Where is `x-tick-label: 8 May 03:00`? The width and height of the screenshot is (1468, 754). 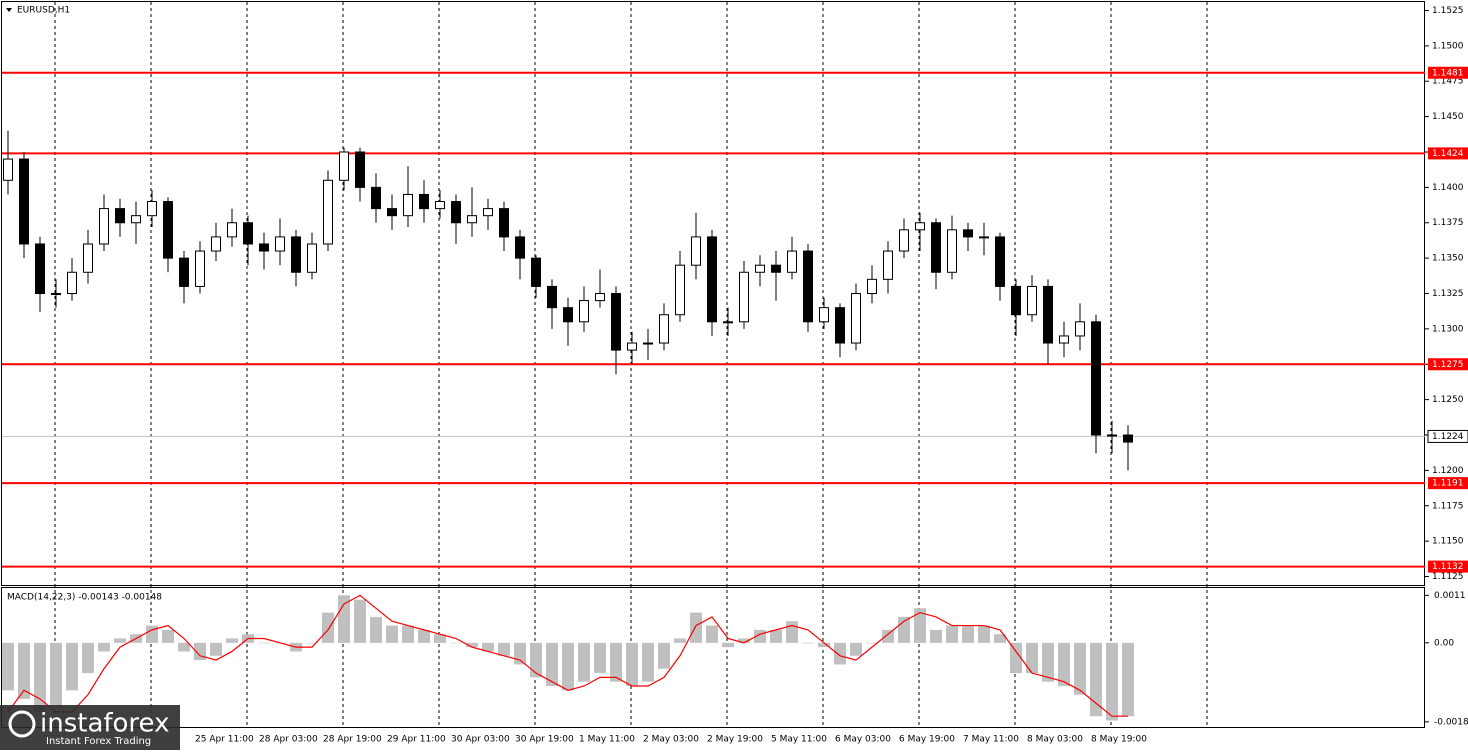 x-tick-label: 8 May 03:00 is located at coordinates (1055, 740).